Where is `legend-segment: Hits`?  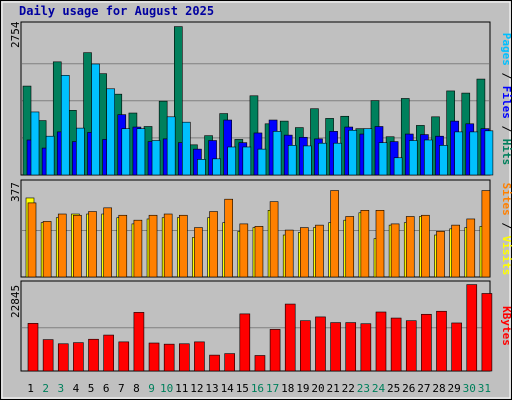 legend-segment: Hits is located at coordinates (506, 152).